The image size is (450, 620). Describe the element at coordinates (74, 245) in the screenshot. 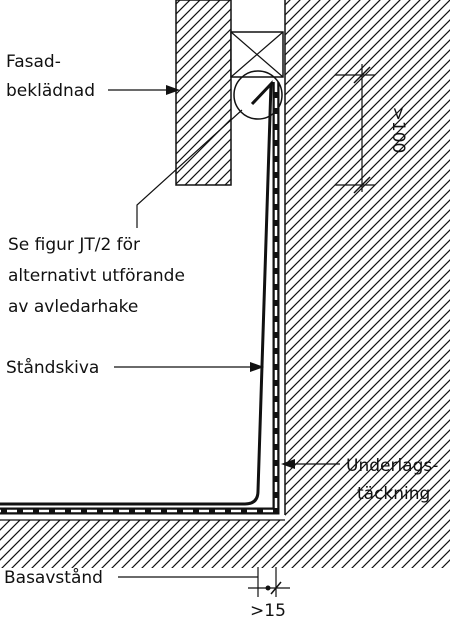

I see `label-se-figur-line1: Se figur JT/2 för` at that location.